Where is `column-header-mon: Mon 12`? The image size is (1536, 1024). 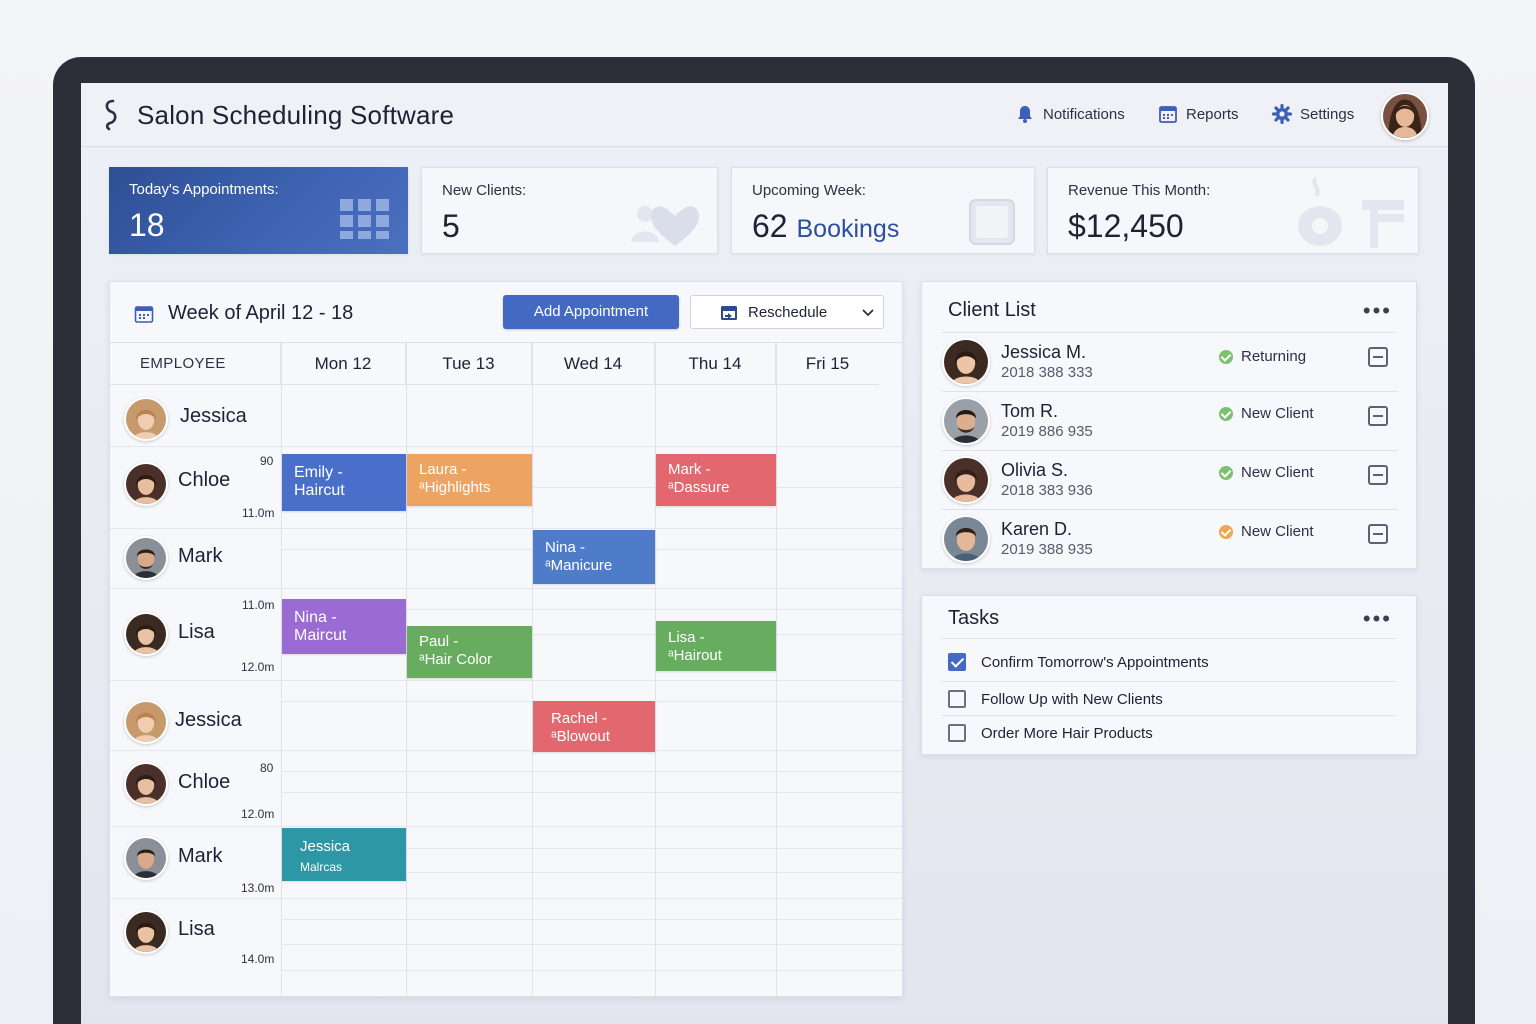
column-header-mon: Mon 12 is located at coordinates (343, 364).